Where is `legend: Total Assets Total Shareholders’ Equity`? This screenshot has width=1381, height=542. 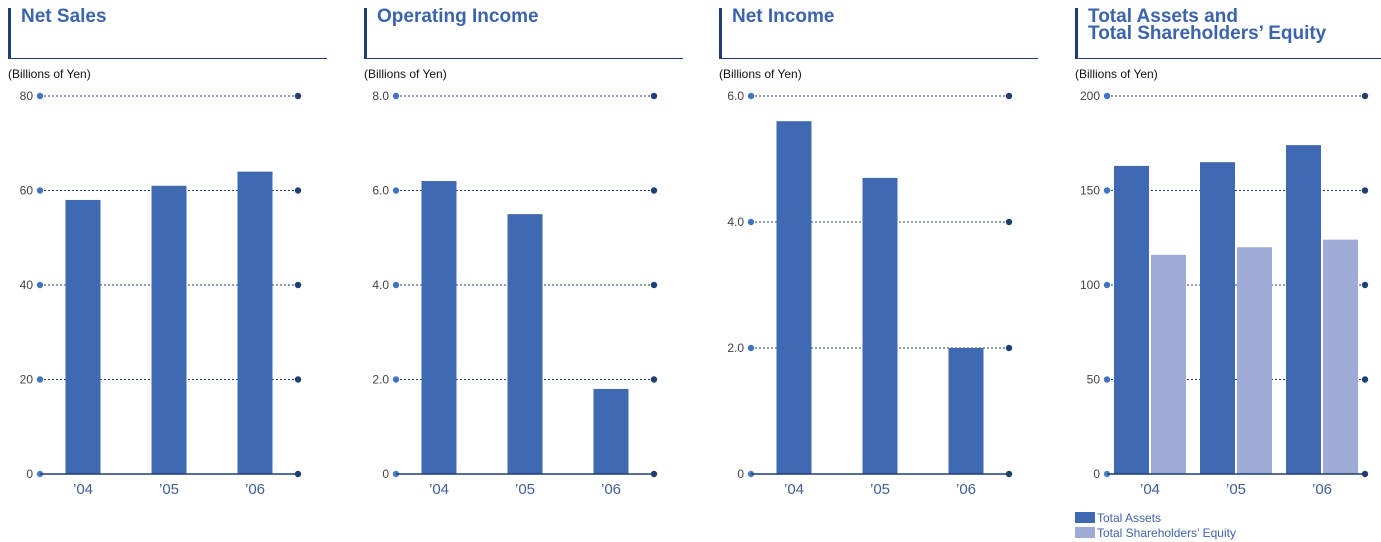 legend: Total Assets Total Shareholders’ Equity is located at coordinates (1155, 525).